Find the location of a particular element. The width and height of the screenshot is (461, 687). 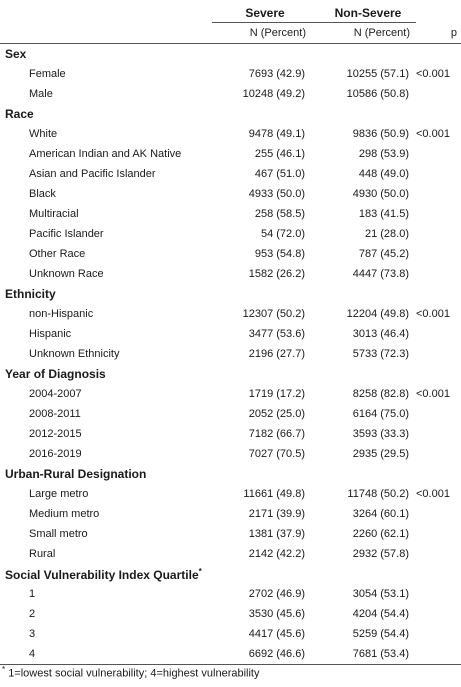

table-row: 2016-2019 7027 (70.5) 2935 (29.5) is located at coordinates (230, 454).